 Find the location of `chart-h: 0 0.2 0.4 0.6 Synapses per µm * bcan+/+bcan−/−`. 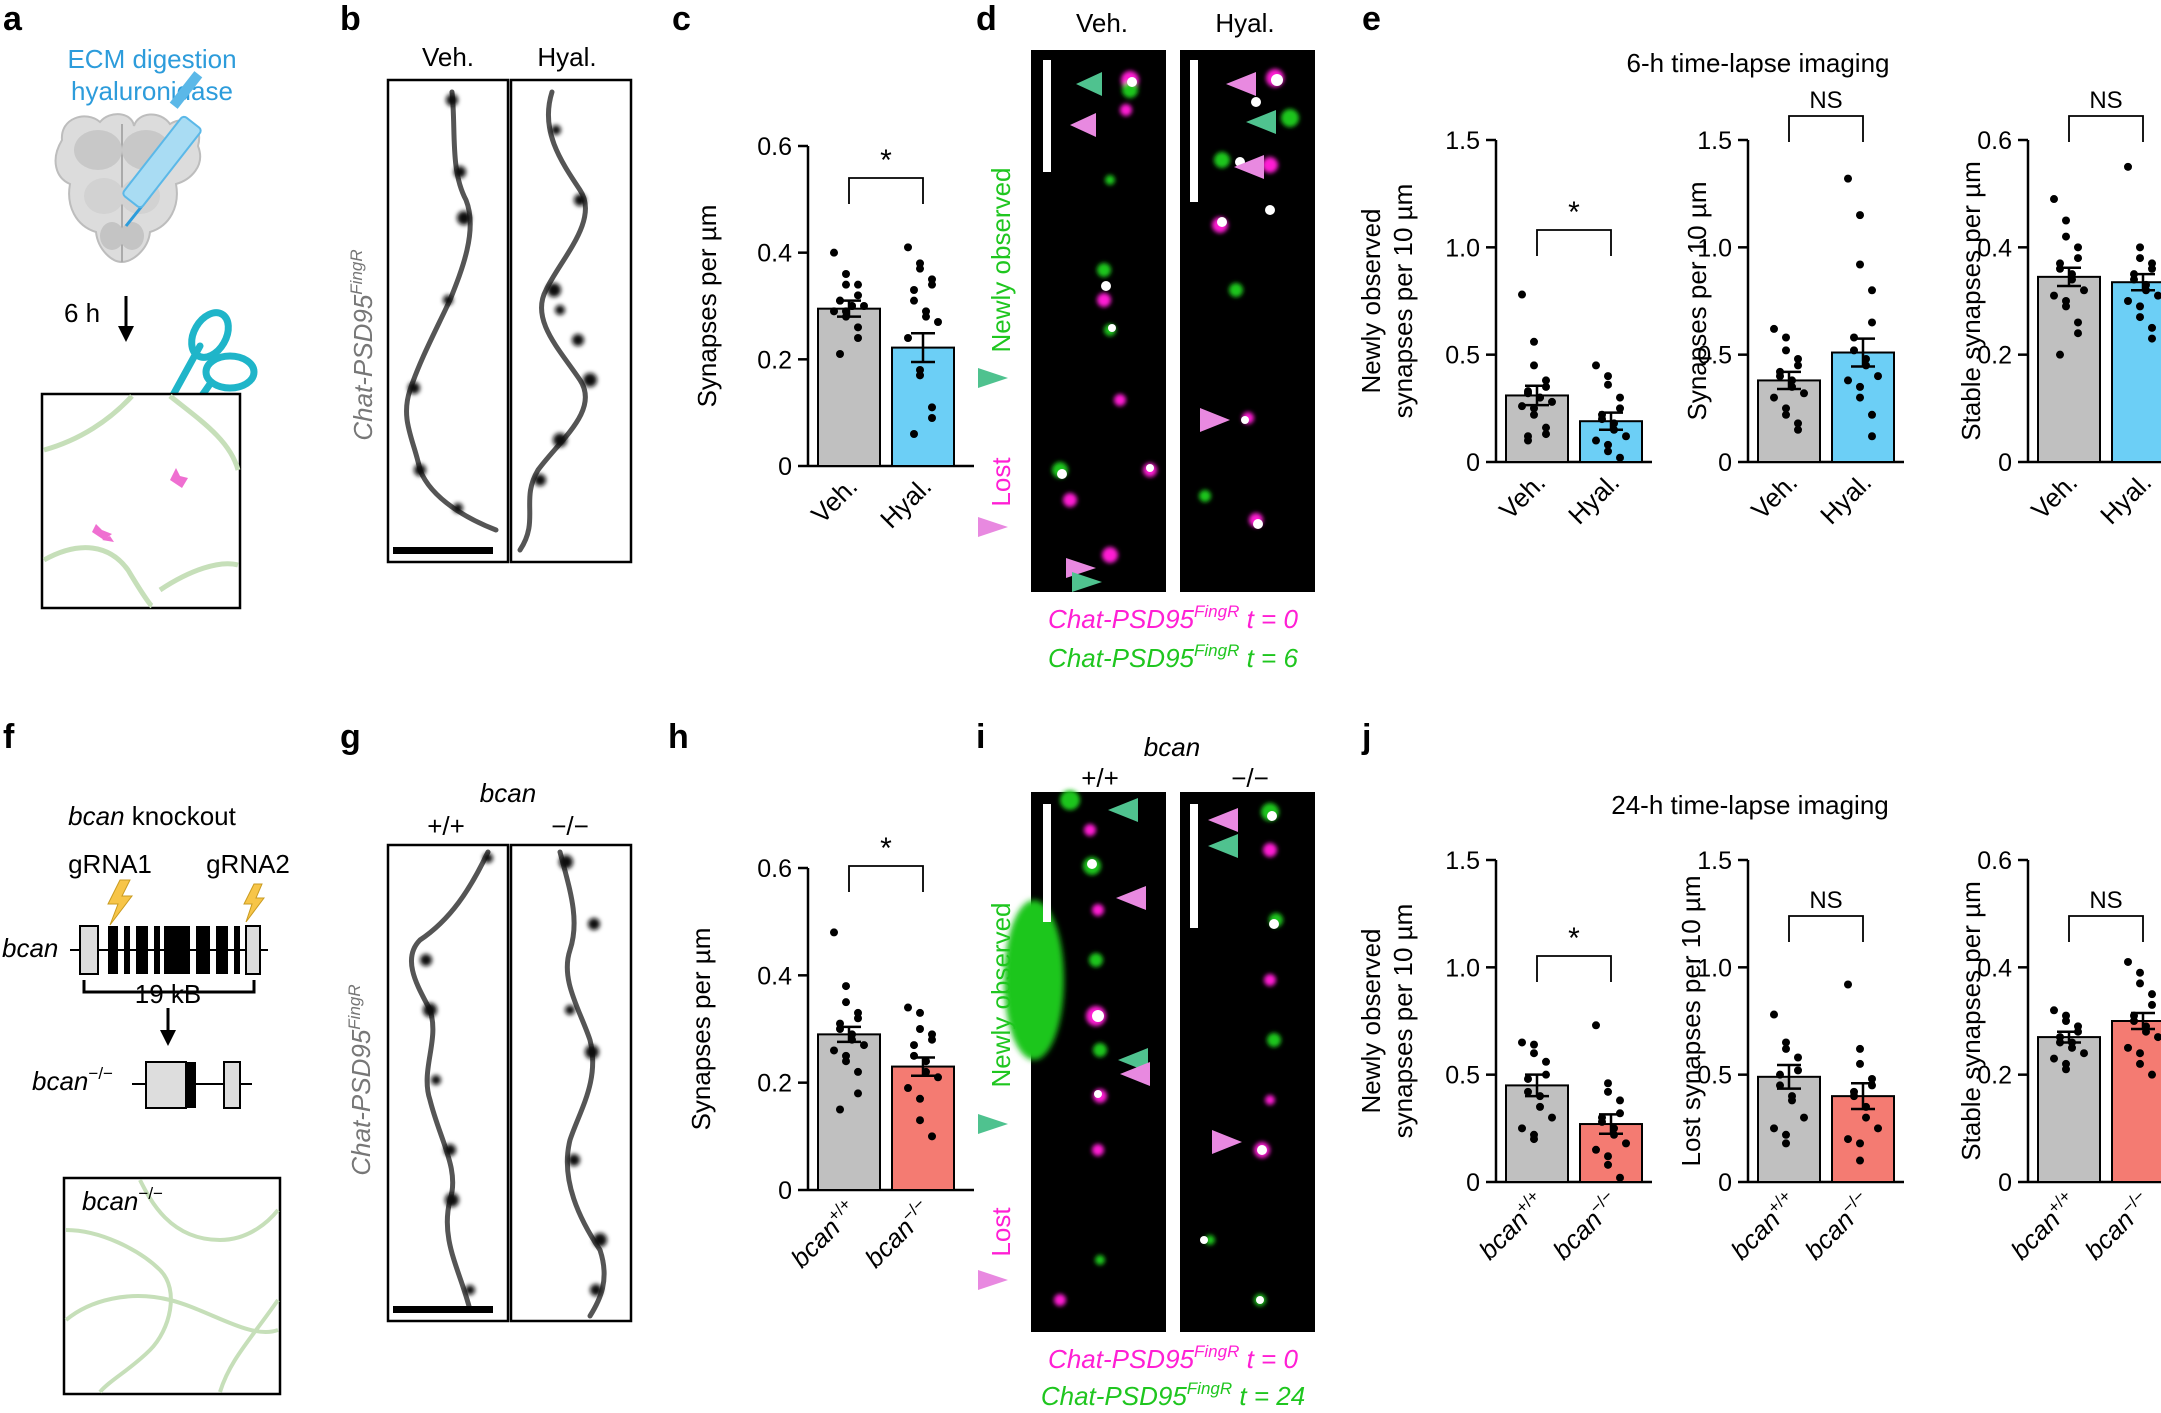

chart-h: 0 0.2 0.4 0.6 Synapses per µm * bcan+/+bcan−/− is located at coordinates (830, 1053).